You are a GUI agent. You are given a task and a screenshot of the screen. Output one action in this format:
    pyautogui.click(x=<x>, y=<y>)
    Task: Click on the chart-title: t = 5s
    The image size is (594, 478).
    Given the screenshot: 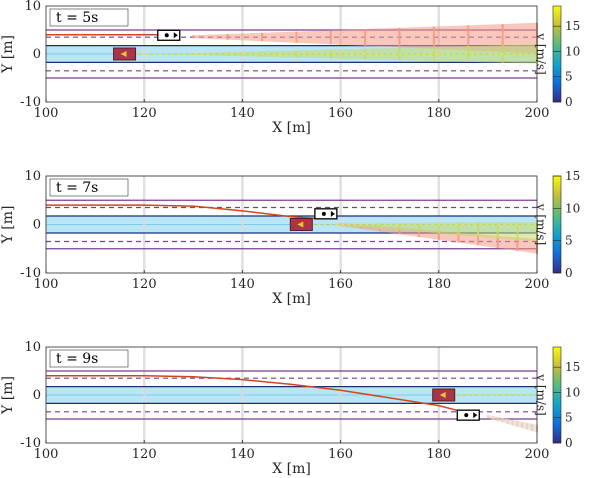 What is the action you would take?
    pyautogui.click(x=77, y=18)
    